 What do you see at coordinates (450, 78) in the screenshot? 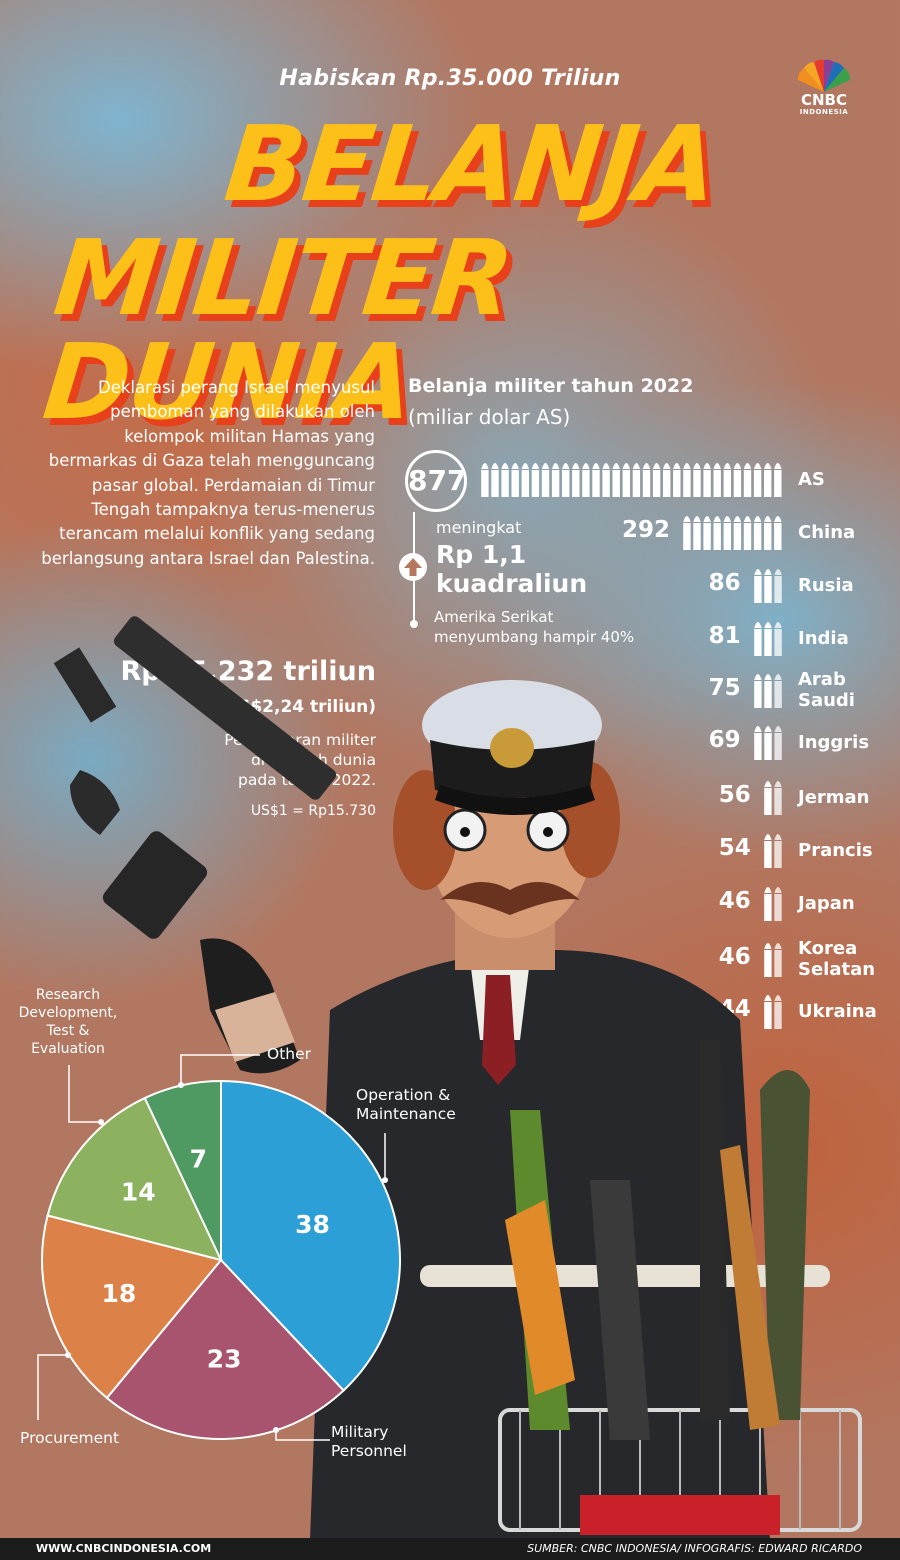
I see `subtitle: Habiskan Rp.35.000 Triliun` at bounding box center [450, 78].